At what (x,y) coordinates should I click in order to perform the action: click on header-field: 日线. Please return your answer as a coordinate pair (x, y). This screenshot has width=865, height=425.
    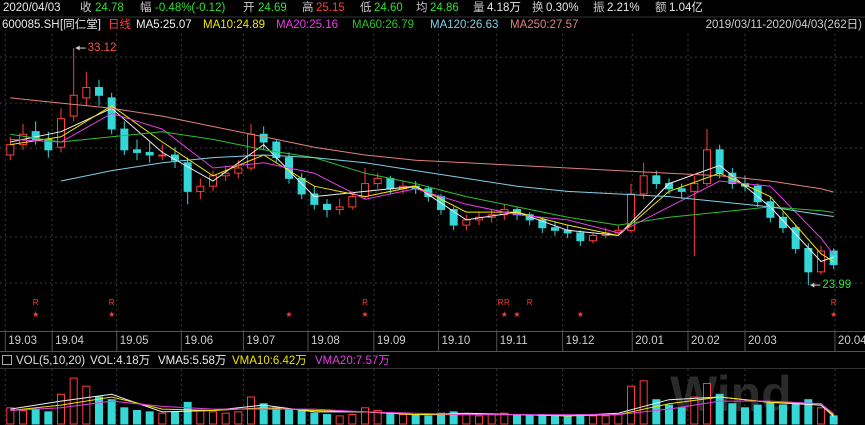
    Looking at the image, I should click on (119, 24).